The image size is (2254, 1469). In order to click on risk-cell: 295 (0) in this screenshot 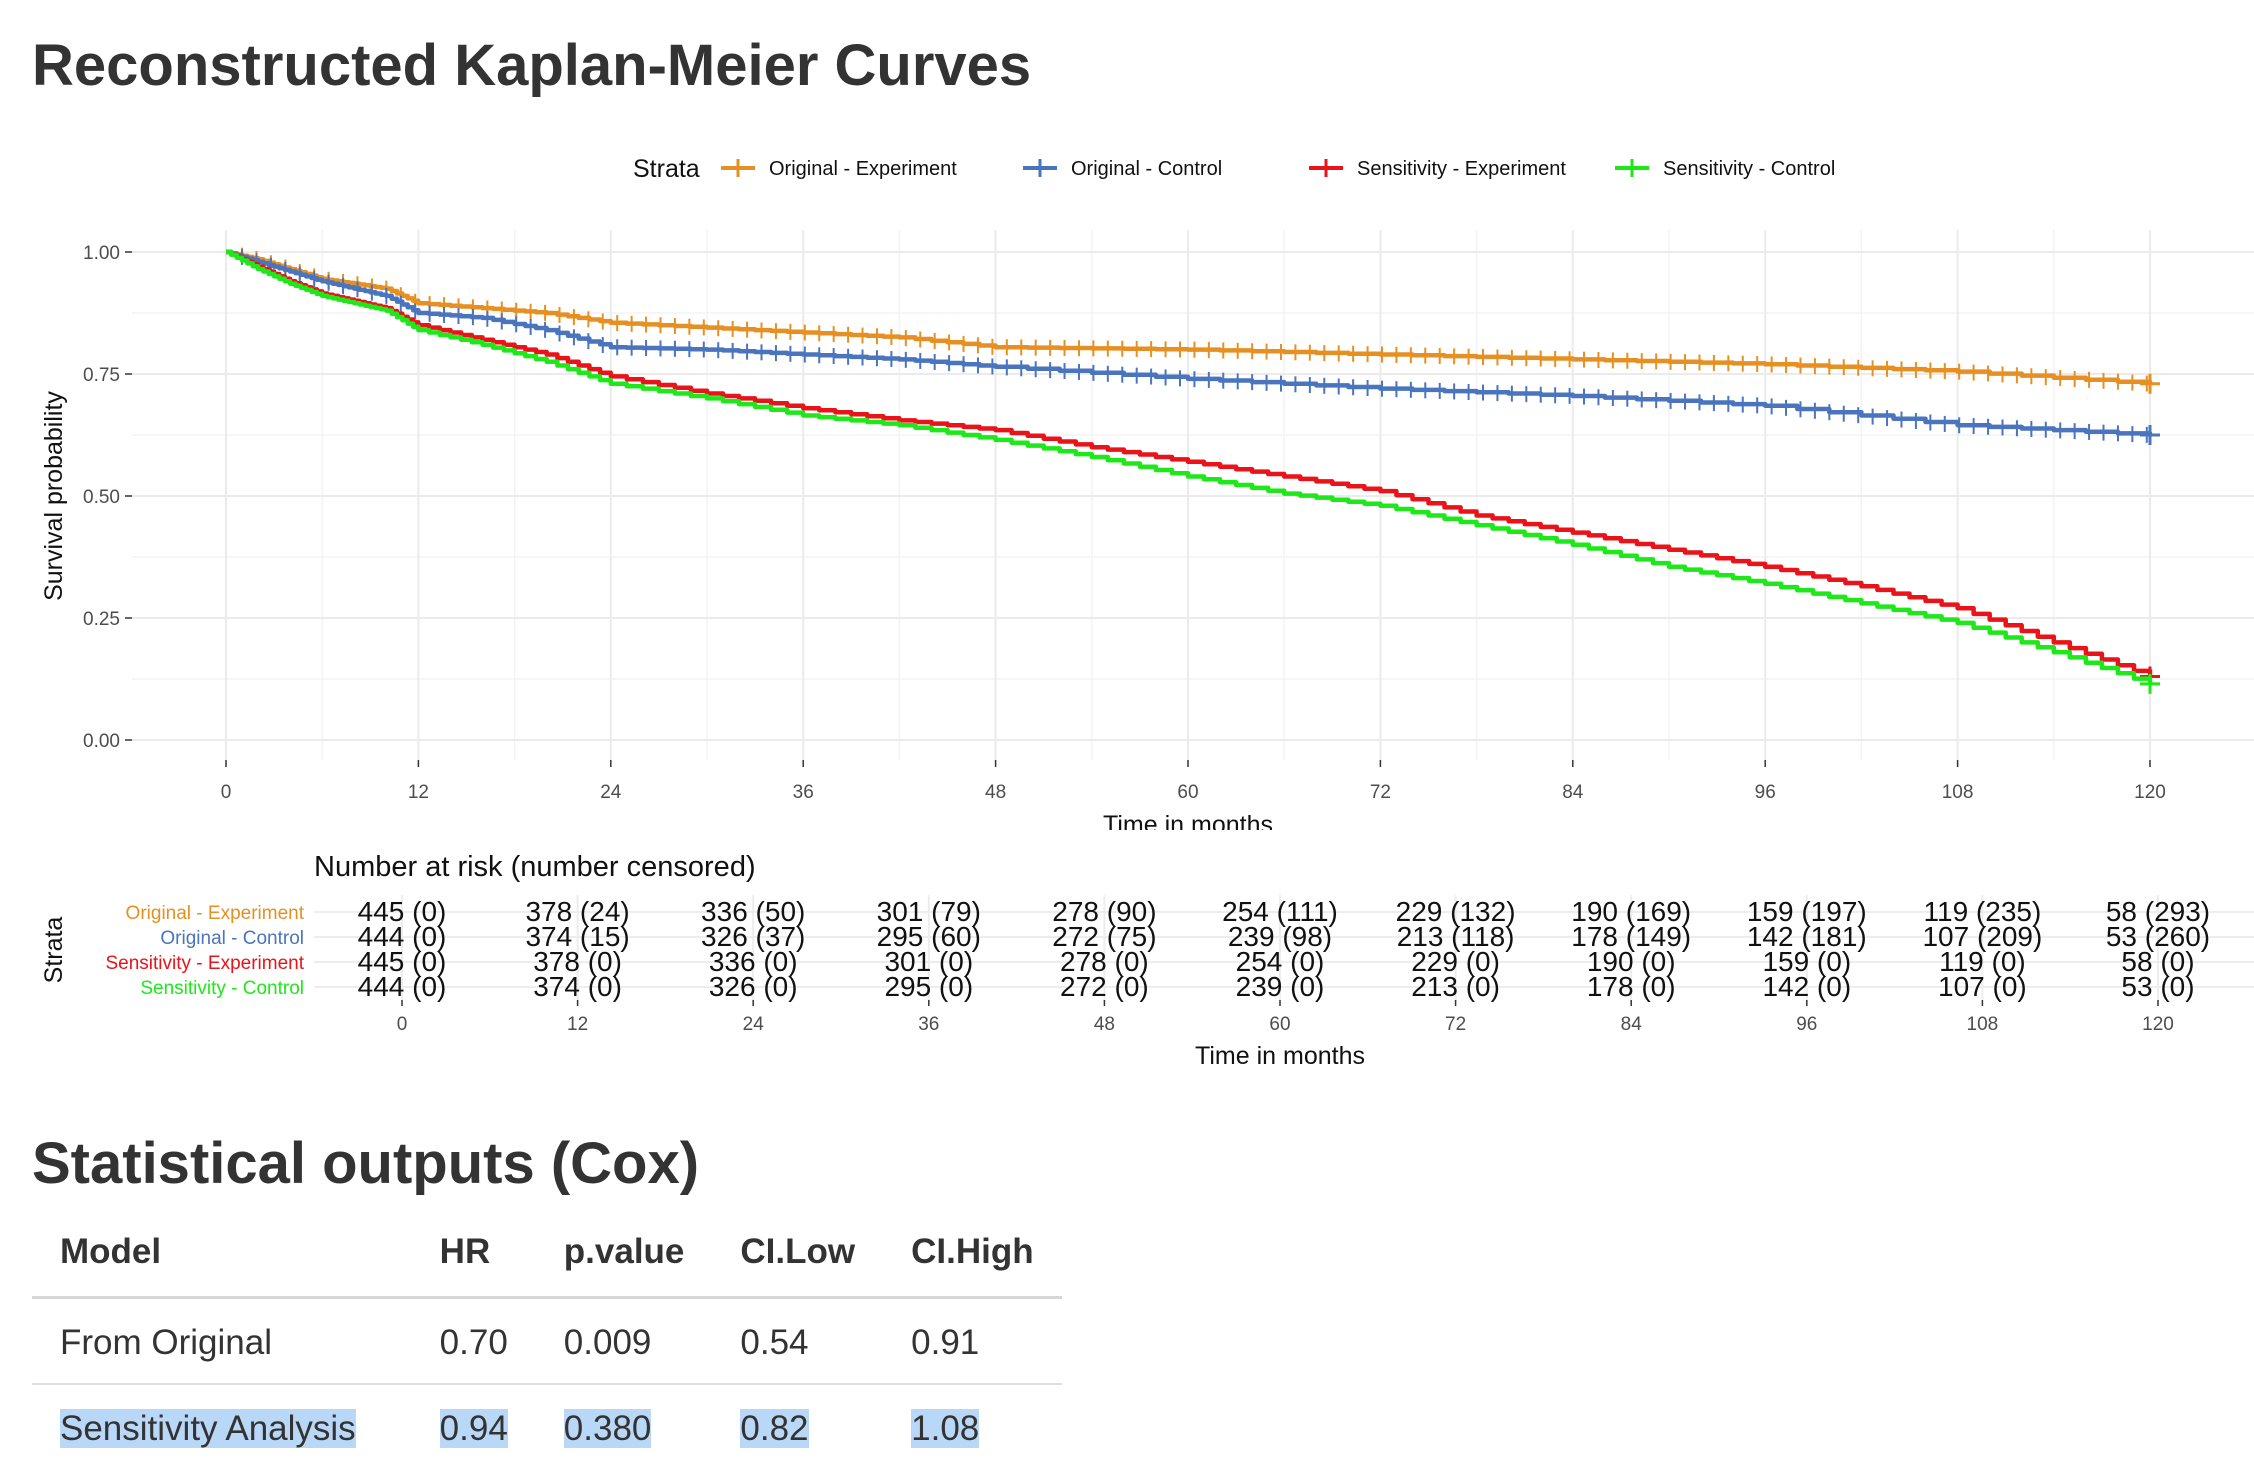, I will do `click(928, 986)`.